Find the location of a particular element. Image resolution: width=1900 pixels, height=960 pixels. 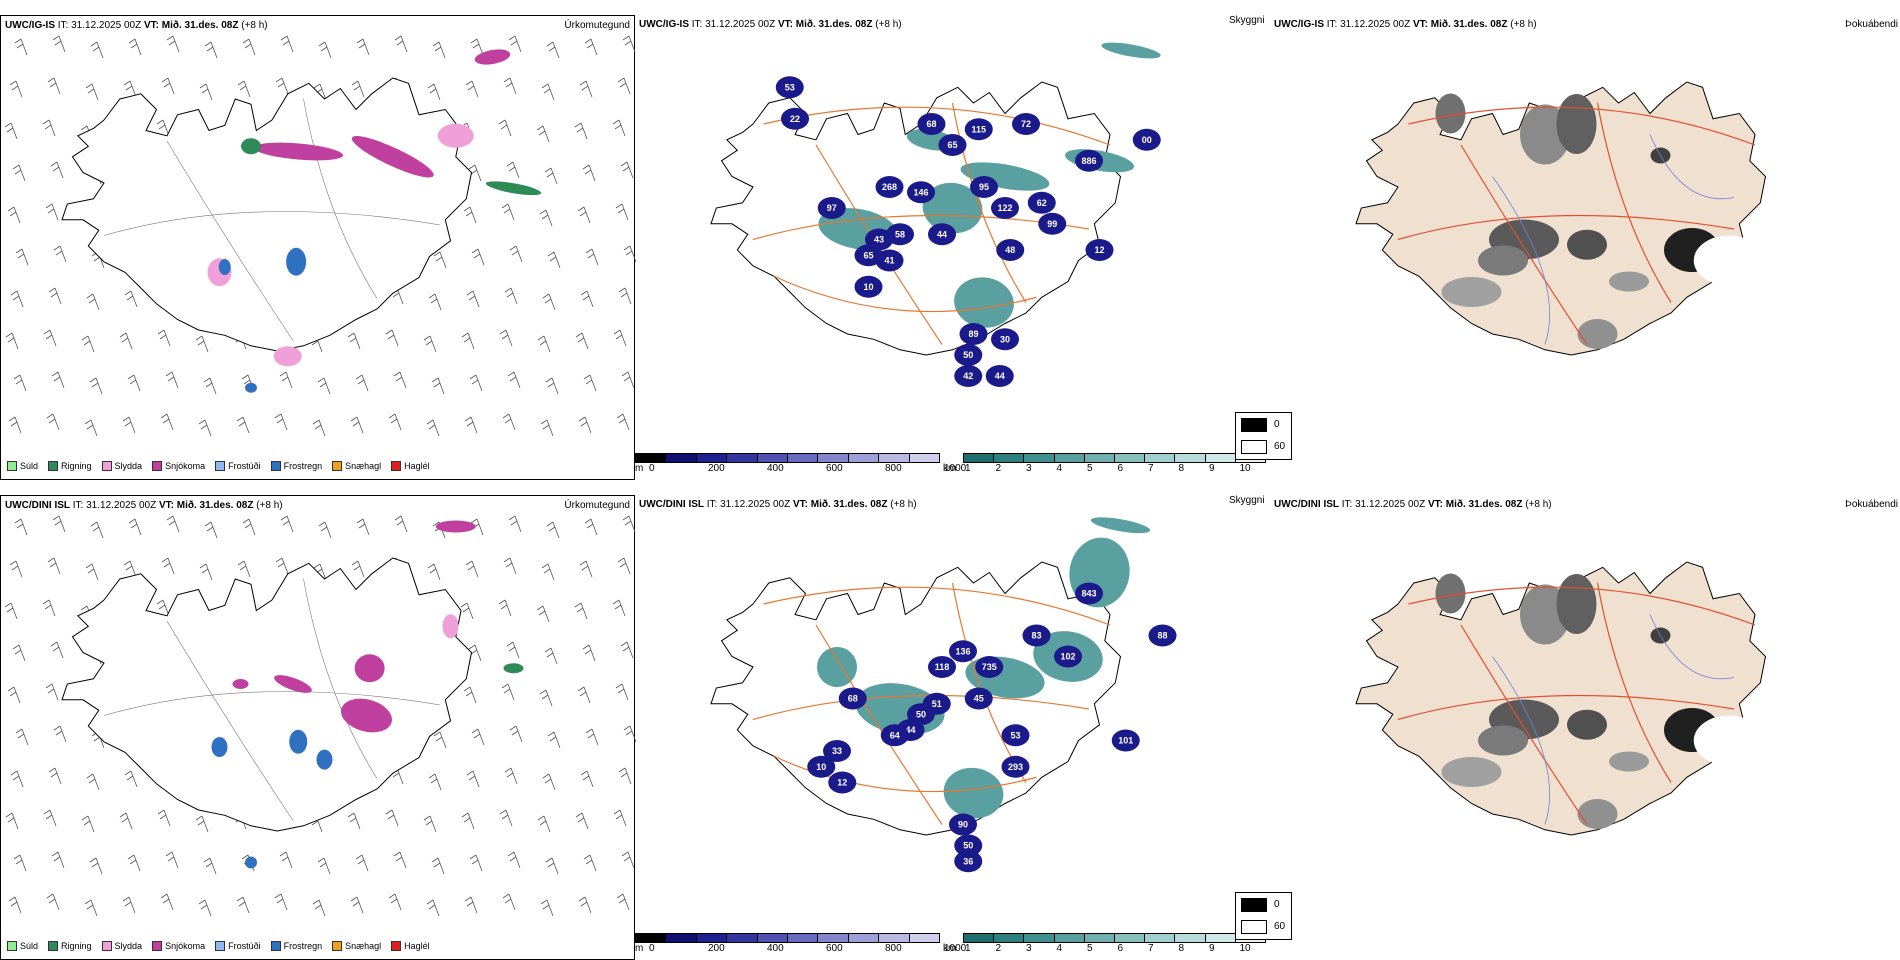

visibility-tick-label: 4 is located at coordinates (1059, 948).